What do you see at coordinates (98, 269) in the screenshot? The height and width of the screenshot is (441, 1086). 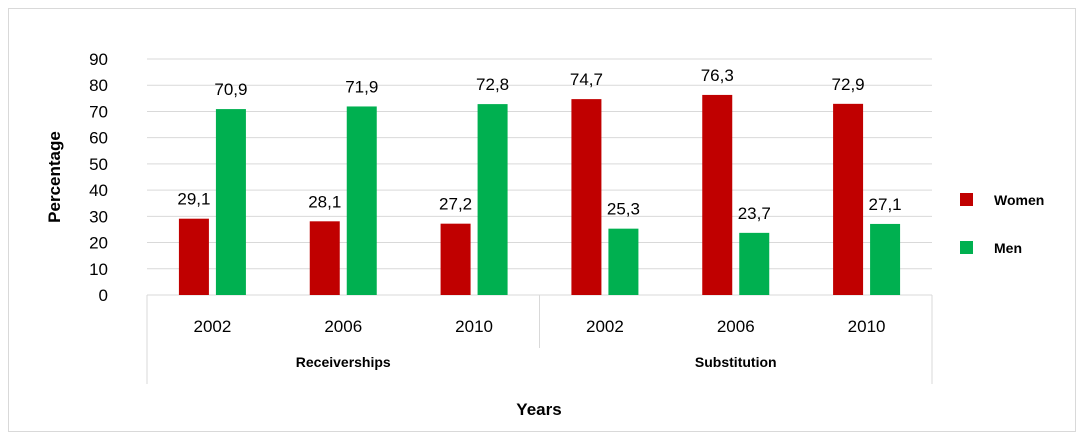 I see `y-tick-label: 10` at bounding box center [98, 269].